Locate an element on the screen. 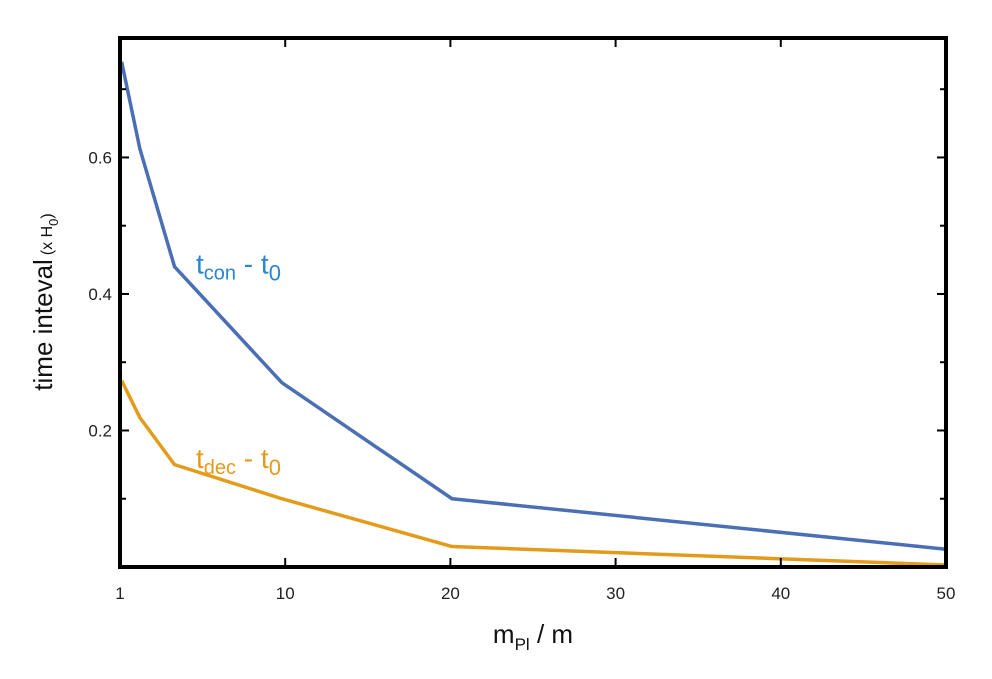 The width and height of the screenshot is (992, 679). series-label-0: tcon - t0 is located at coordinates (238, 266).